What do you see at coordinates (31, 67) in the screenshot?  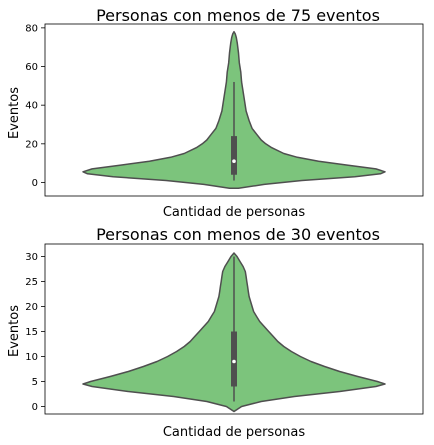 I see `y-tick-label: 60` at bounding box center [31, 67].